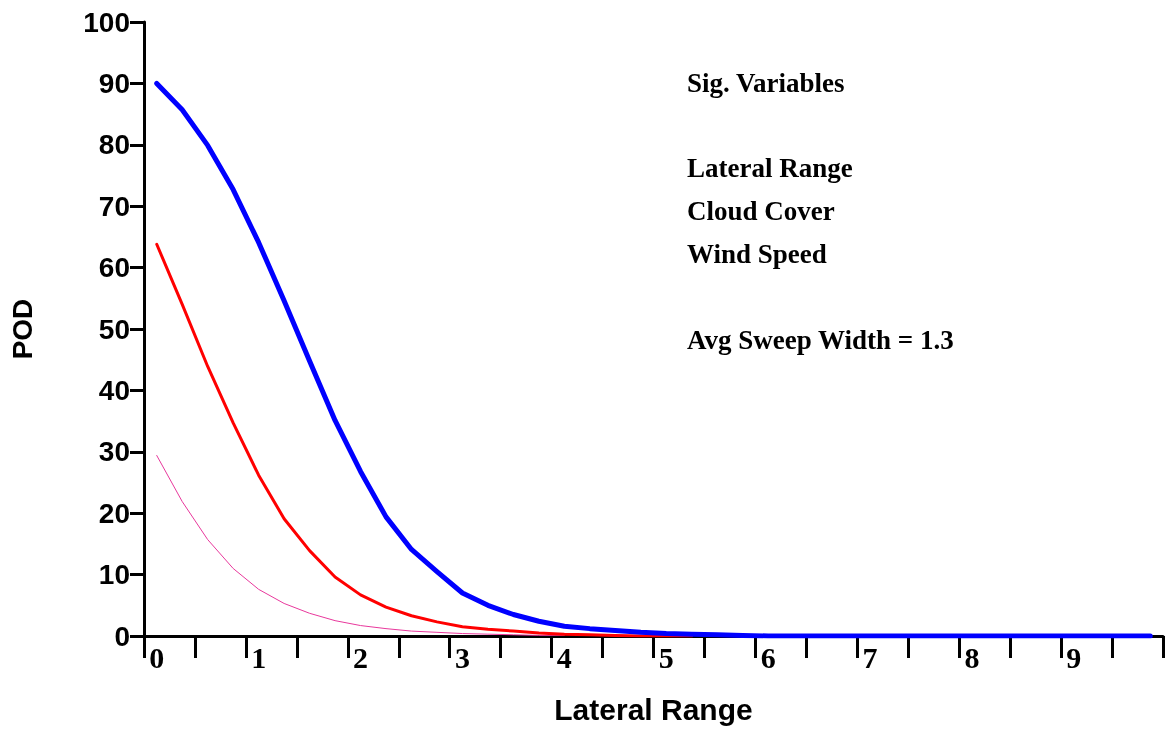 This screenshot has height=729, width=1166. Describe the element at coordinates (462, 657) in the screenshot. I see `x-tick-label: 3` at that location.